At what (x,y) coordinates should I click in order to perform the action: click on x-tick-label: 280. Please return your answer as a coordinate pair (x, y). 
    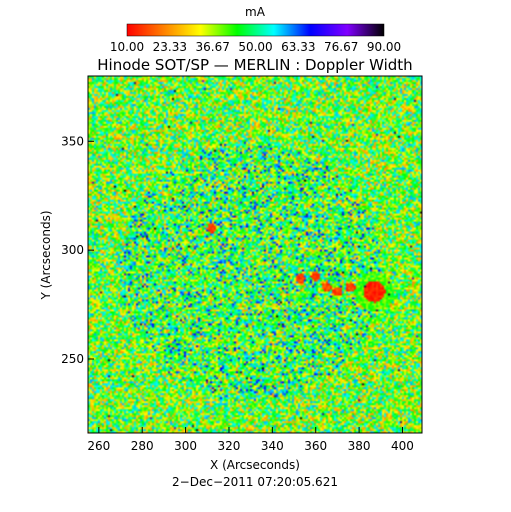
    Looking at the image, I should click on (142, 446).